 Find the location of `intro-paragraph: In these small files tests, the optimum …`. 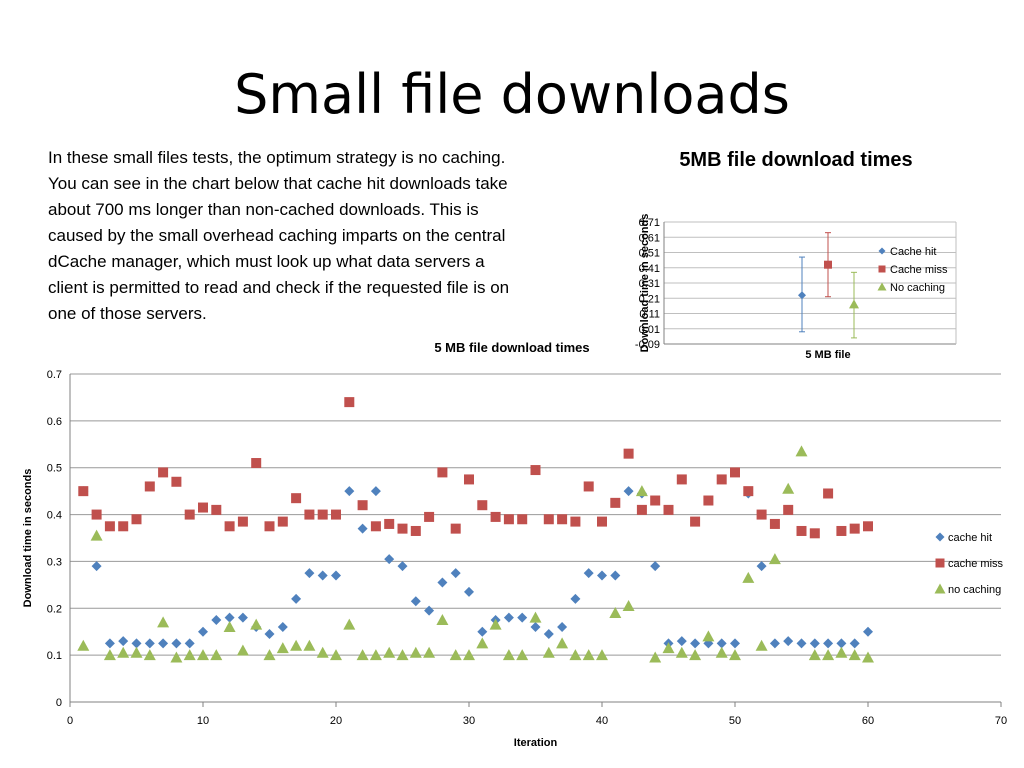

intro-paragraph: In these small files tests, the optimum … is located at coordinates (343, 236).